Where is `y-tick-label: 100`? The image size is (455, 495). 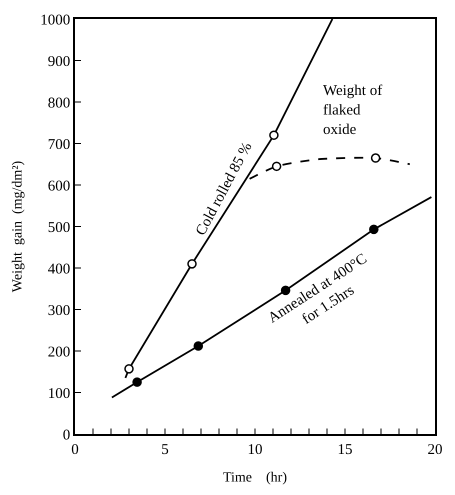 y-tick-label: 100 is located at coordinates (59, 394).